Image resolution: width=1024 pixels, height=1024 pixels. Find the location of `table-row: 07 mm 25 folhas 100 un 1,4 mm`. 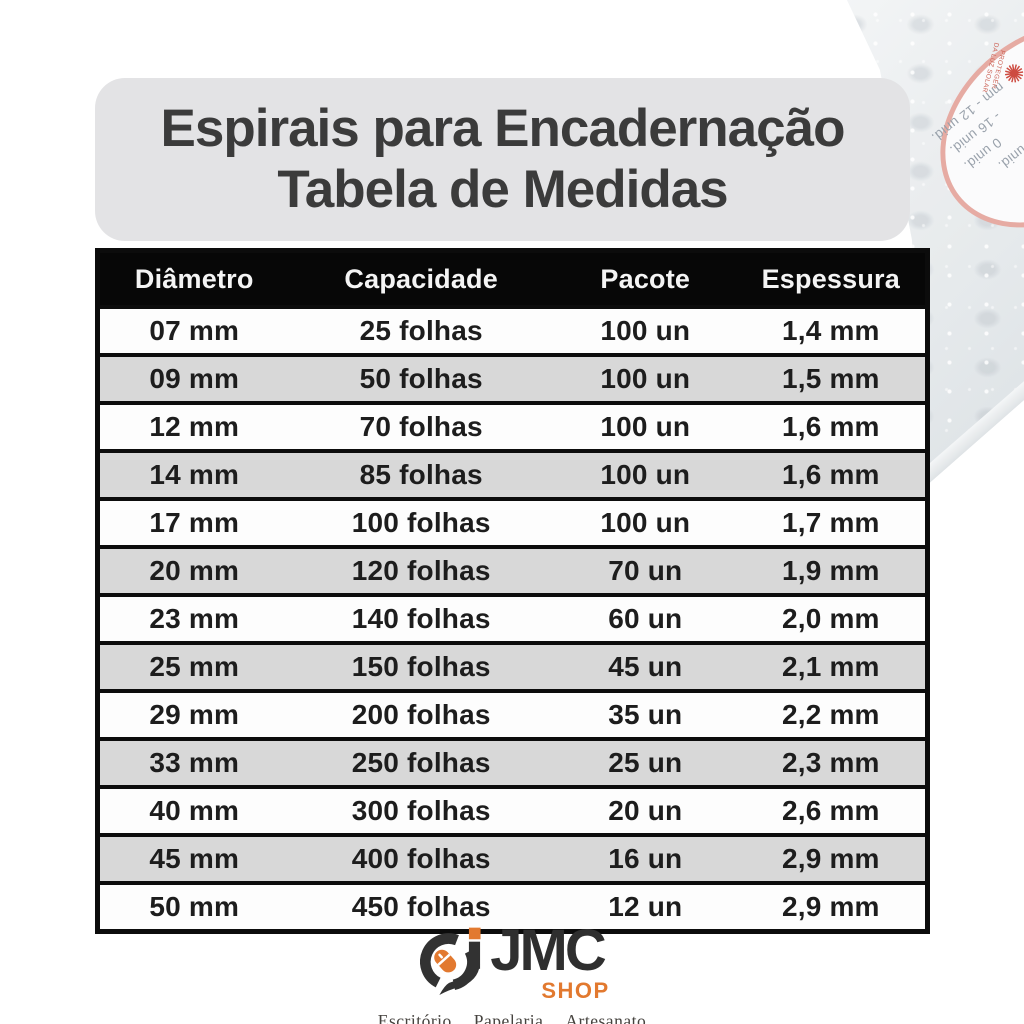

table-row: 07 mm 25 folhas 100 un 1,4 mm is located at coordinates (512, 330).